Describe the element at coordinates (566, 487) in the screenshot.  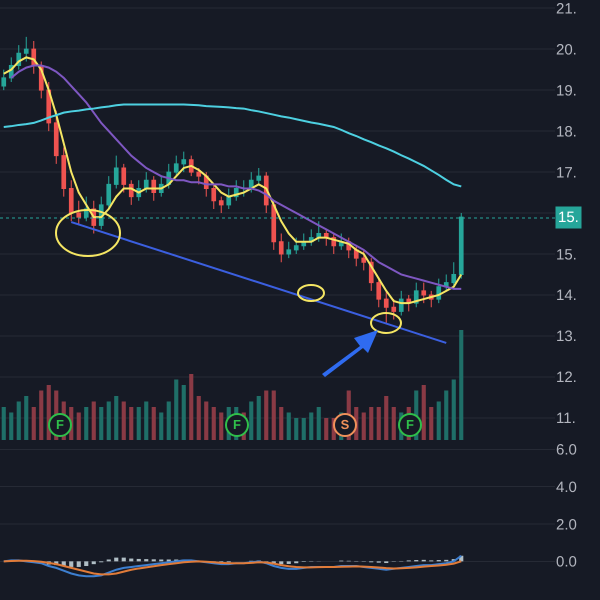
I see `y-tick-label: 4.0` at that location.